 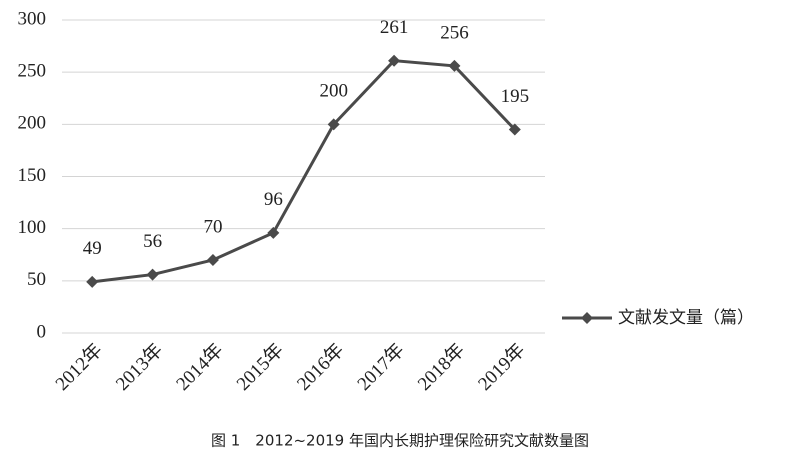 I want to click on data-label: 261, so click(x=394, y=27).